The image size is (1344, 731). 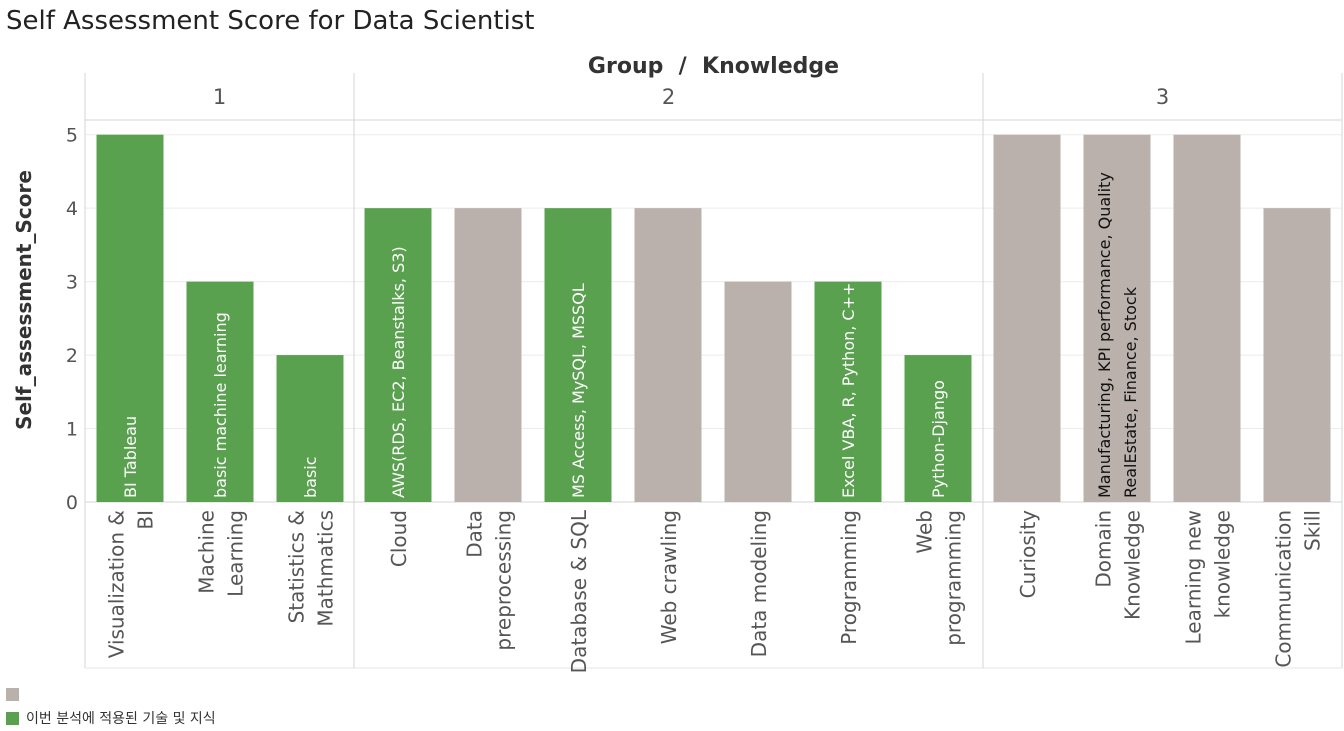 What do you see at coordinates (207, 552) in the screenshot?
I see `category-label-machine-learning-1: Machine` at bounding box center [207, 552].